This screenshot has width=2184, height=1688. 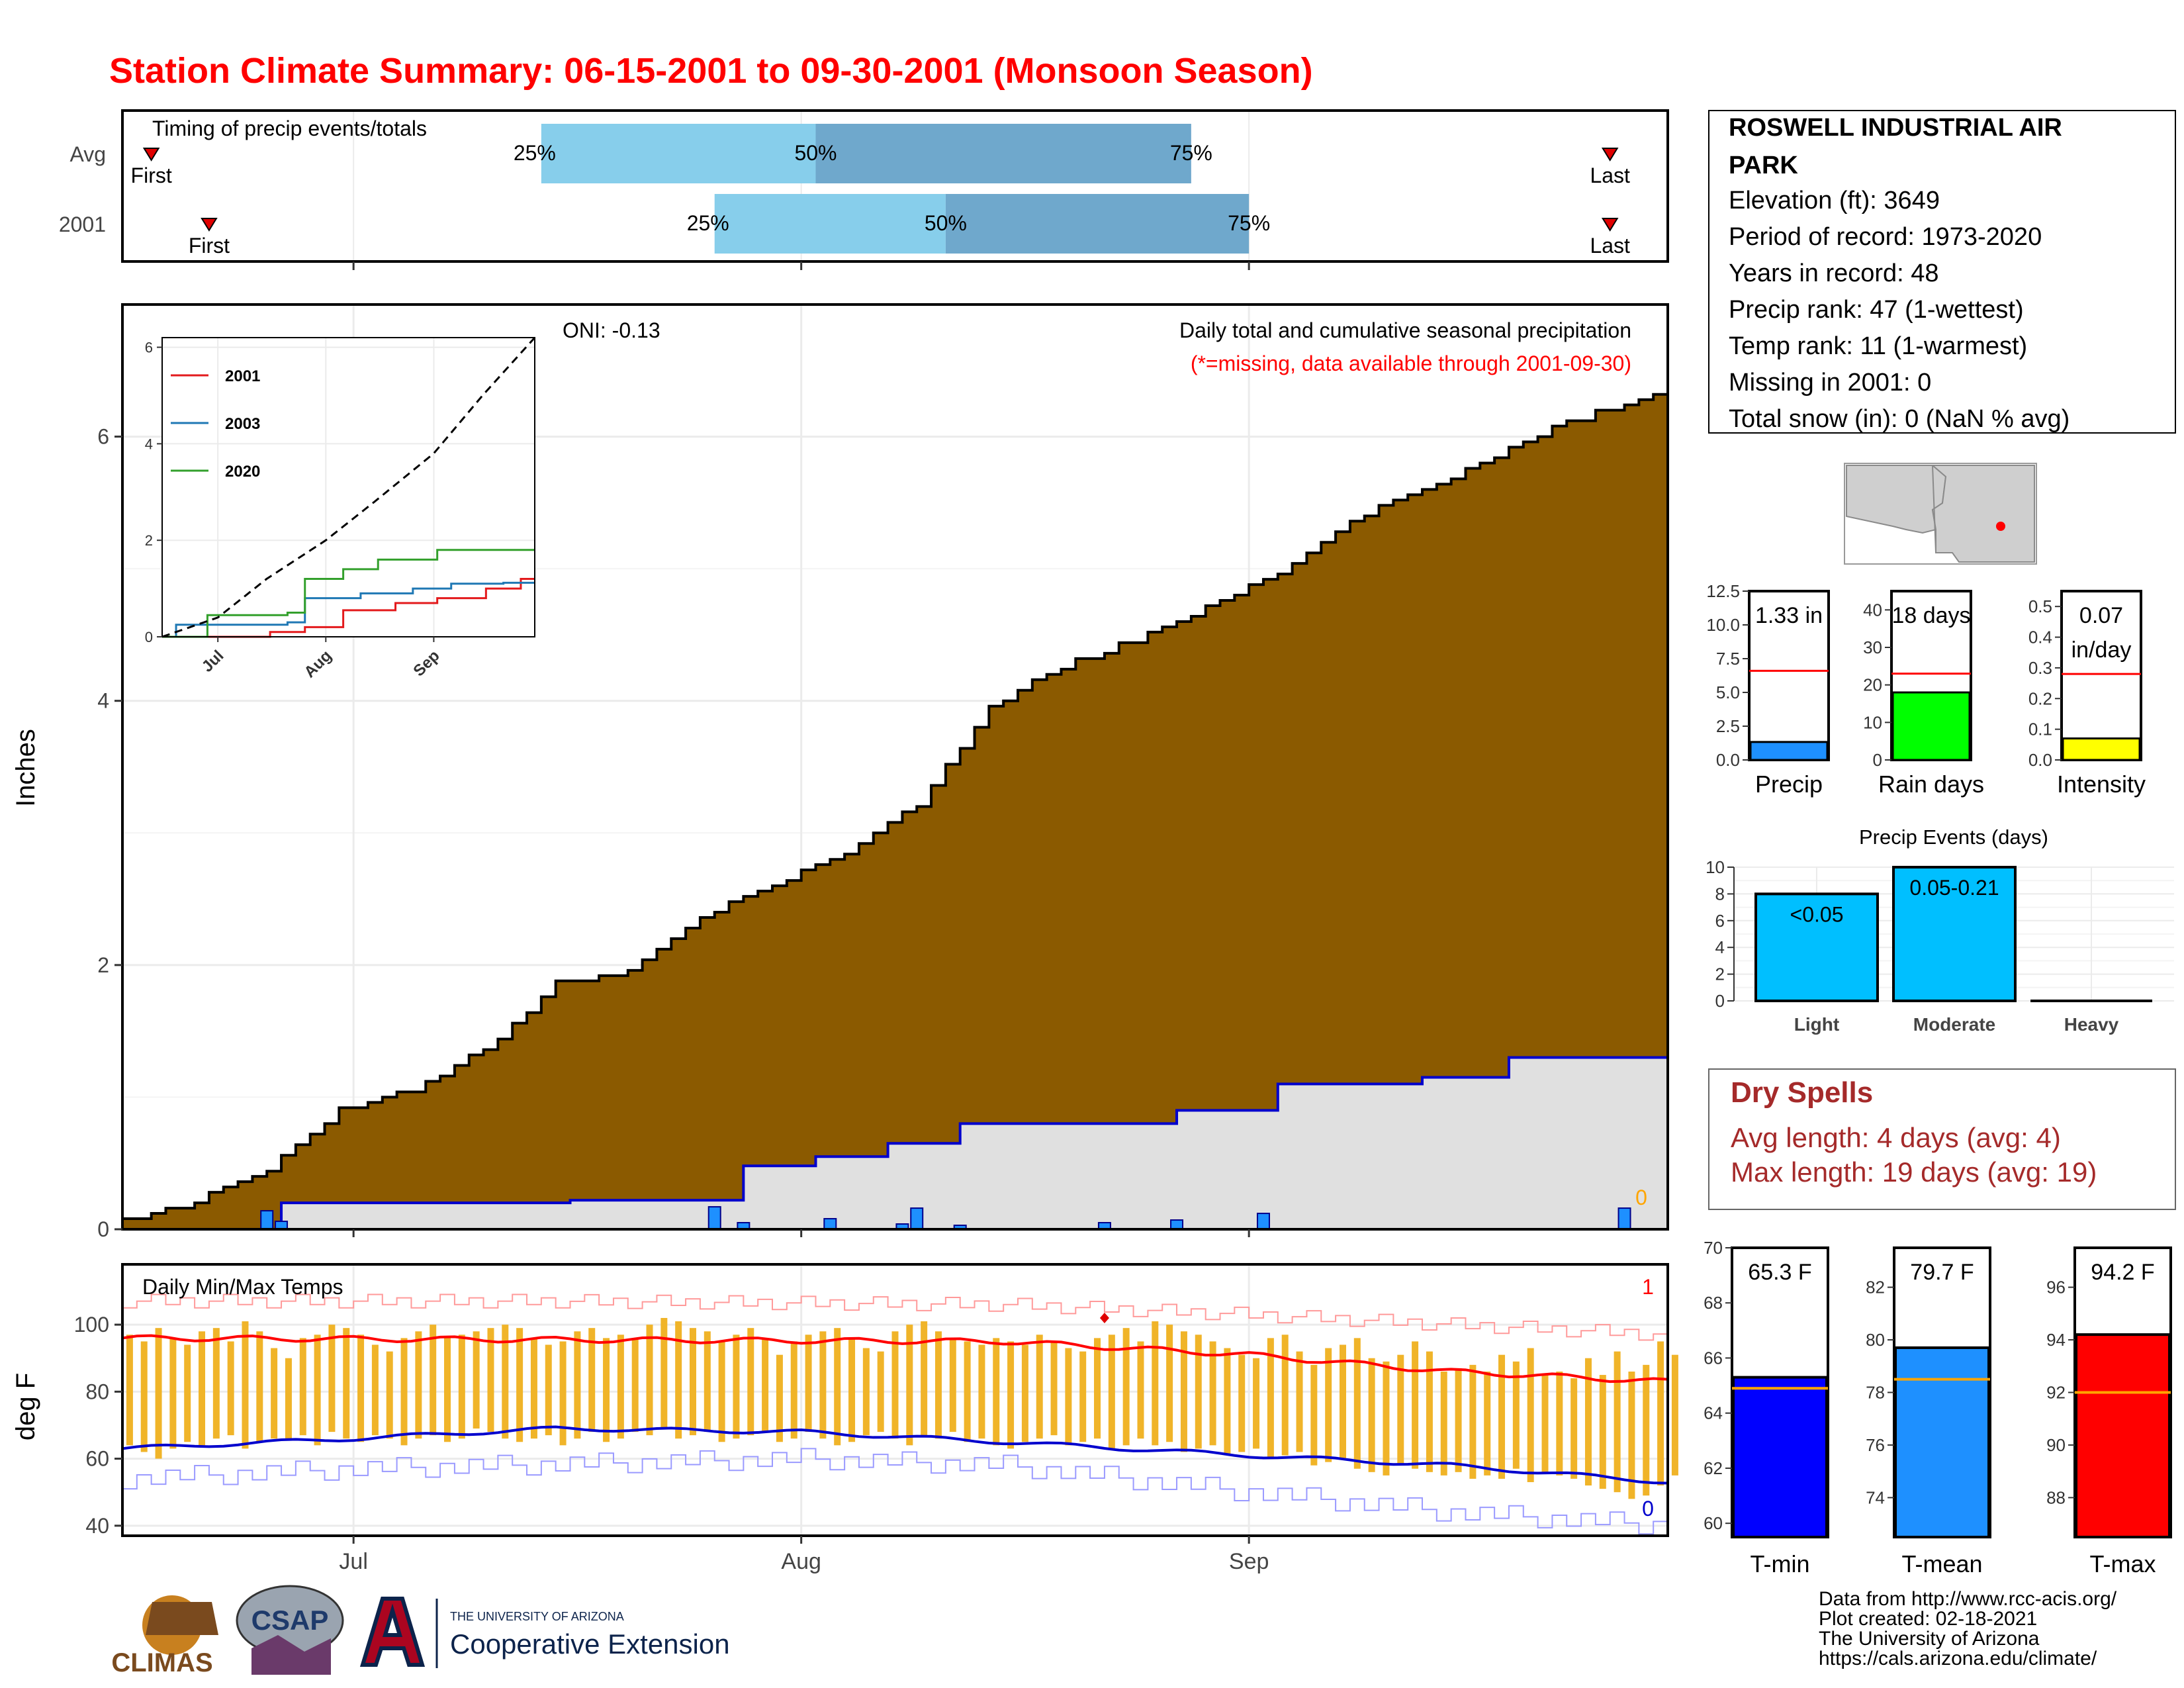 What do you see at coordinates (1940, 514) in the screenshot?
I see `location-map` at bounding box center [1940, 514].